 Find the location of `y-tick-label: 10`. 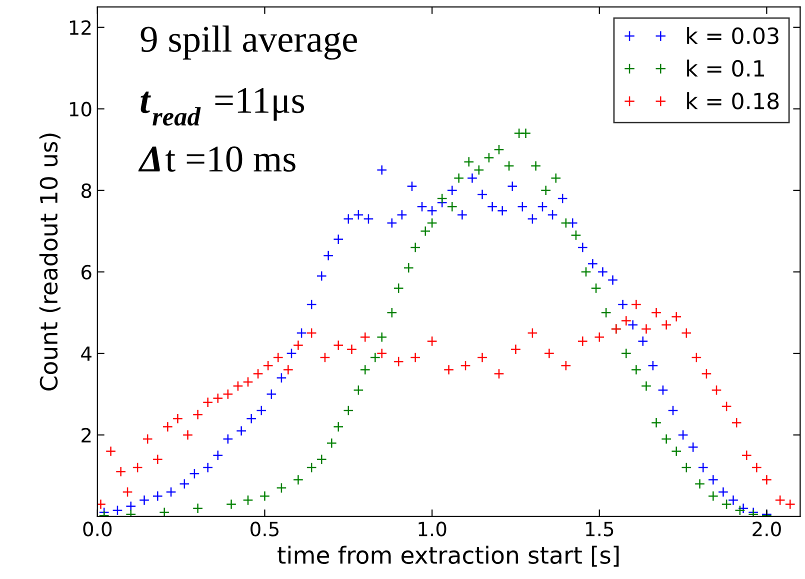

y-tick-label: 10 is located at coordinates (81, 109).